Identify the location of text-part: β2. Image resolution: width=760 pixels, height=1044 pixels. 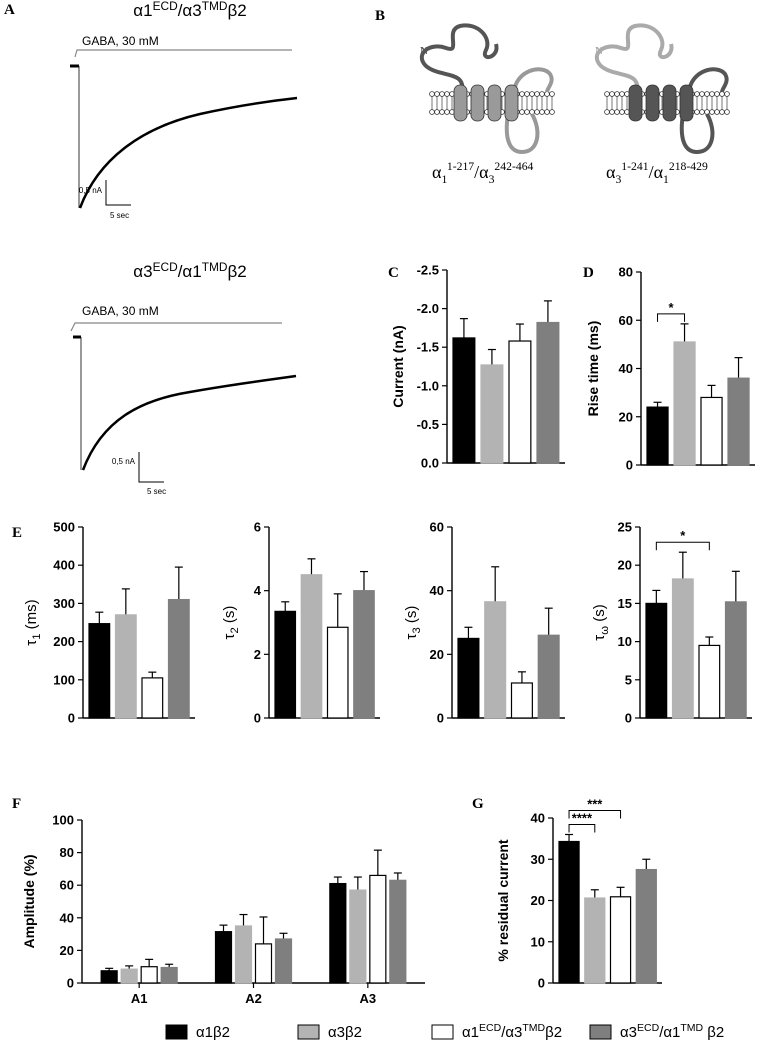
(236, 271).